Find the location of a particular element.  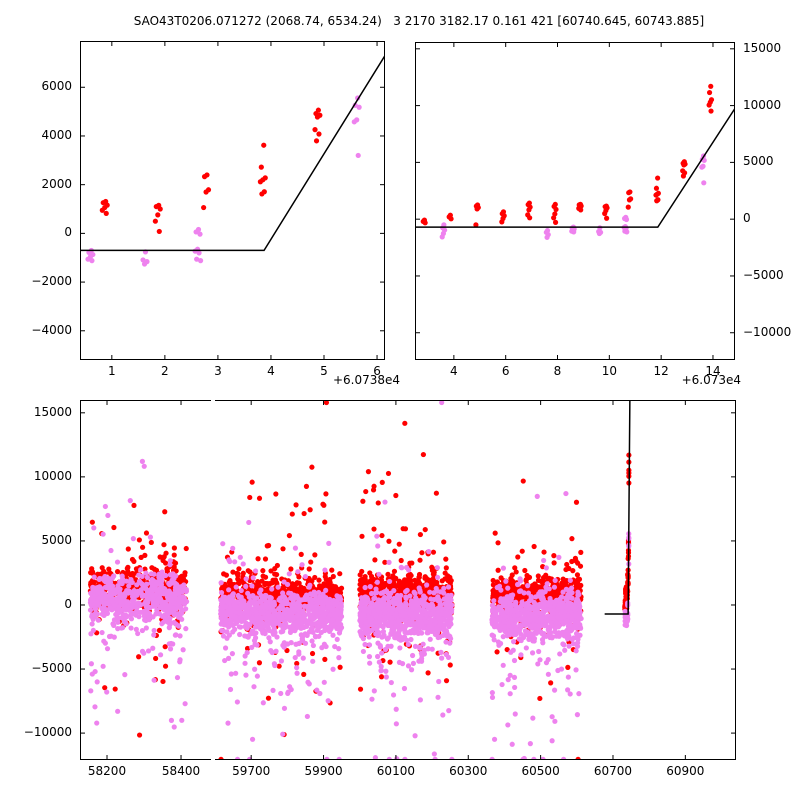

top-right-x-tick-label: 4 is located at coordinates (454, 371).